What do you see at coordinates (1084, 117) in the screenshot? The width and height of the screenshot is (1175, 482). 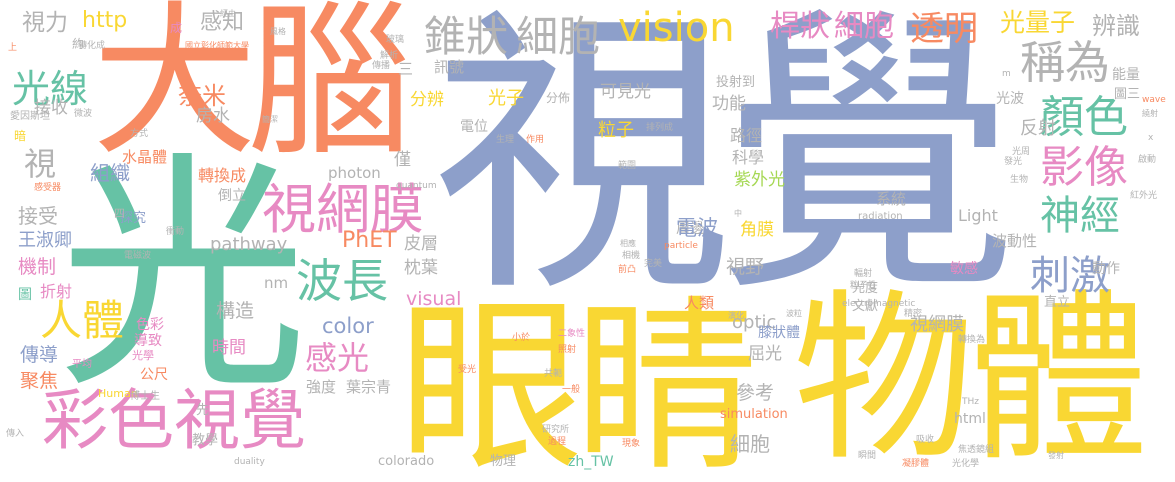 I see `word-yanse: 顏色` at bounding box center [1084, 117].